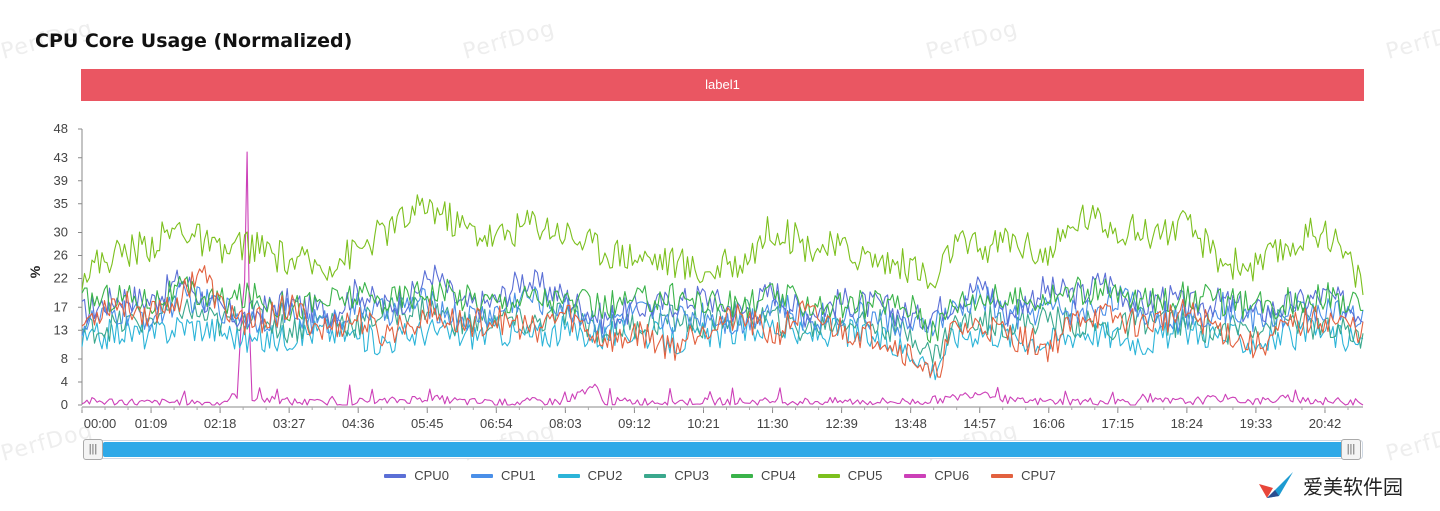  Describe the element at coordinates (194, 41) in the screenshot. I see `chart-title: CPU Core Usage (Normalized)` at that location.